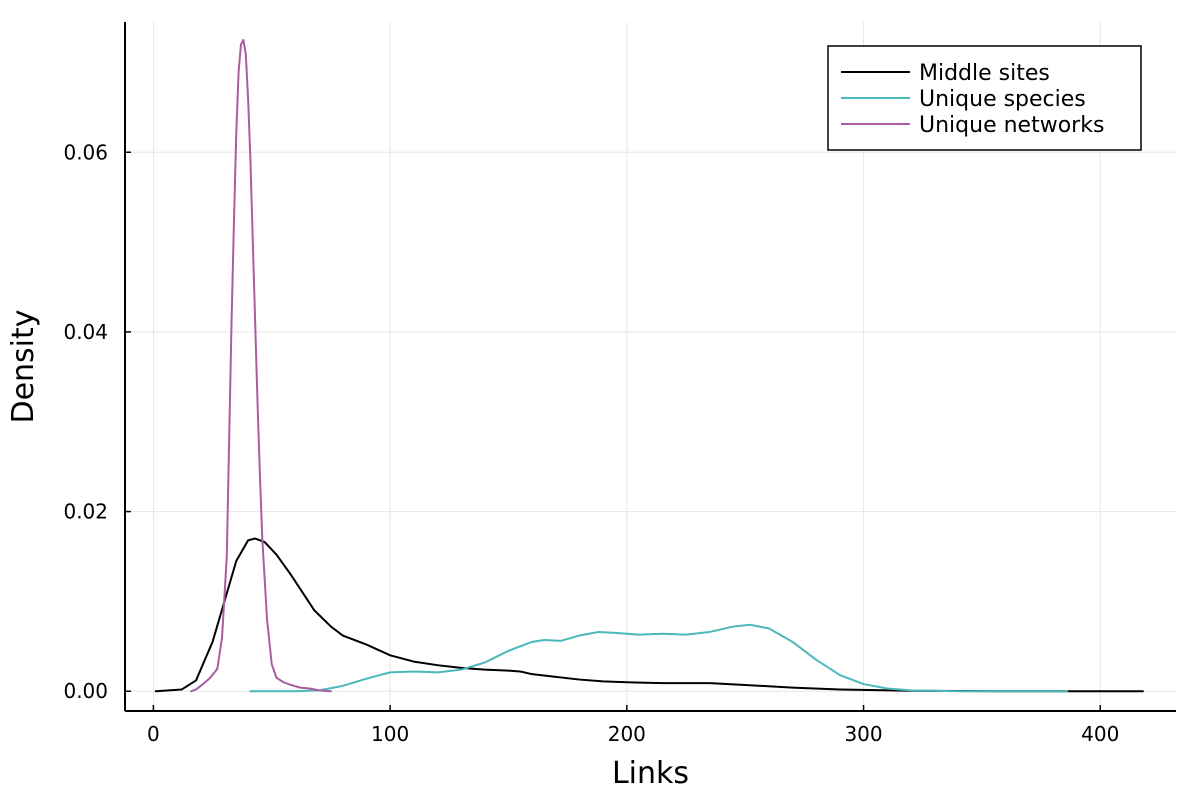 The height and width of the screenshot is (800, 1200). Describe the element at coordinates (85, 512) in the screenshot. I see `y-tick-label: 0.02` at that location.